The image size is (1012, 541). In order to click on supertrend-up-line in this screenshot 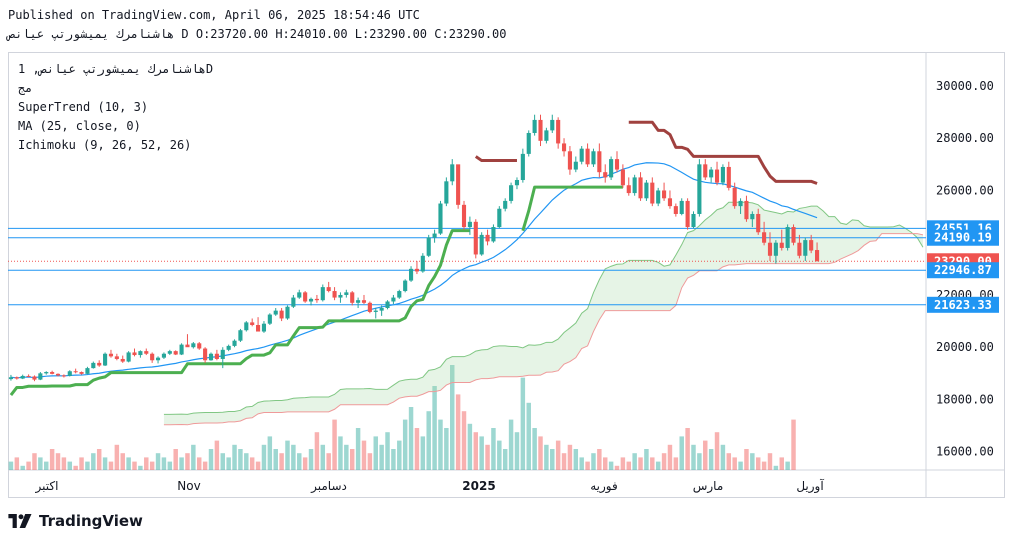, I will do `click(239, 312)`.